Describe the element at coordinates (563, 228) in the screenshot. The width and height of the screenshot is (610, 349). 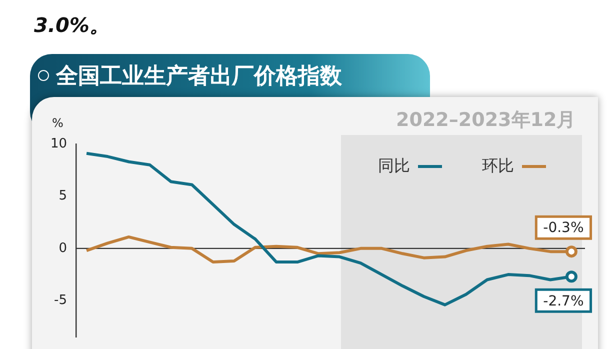
I see `data-label: -0.3%` at that location.